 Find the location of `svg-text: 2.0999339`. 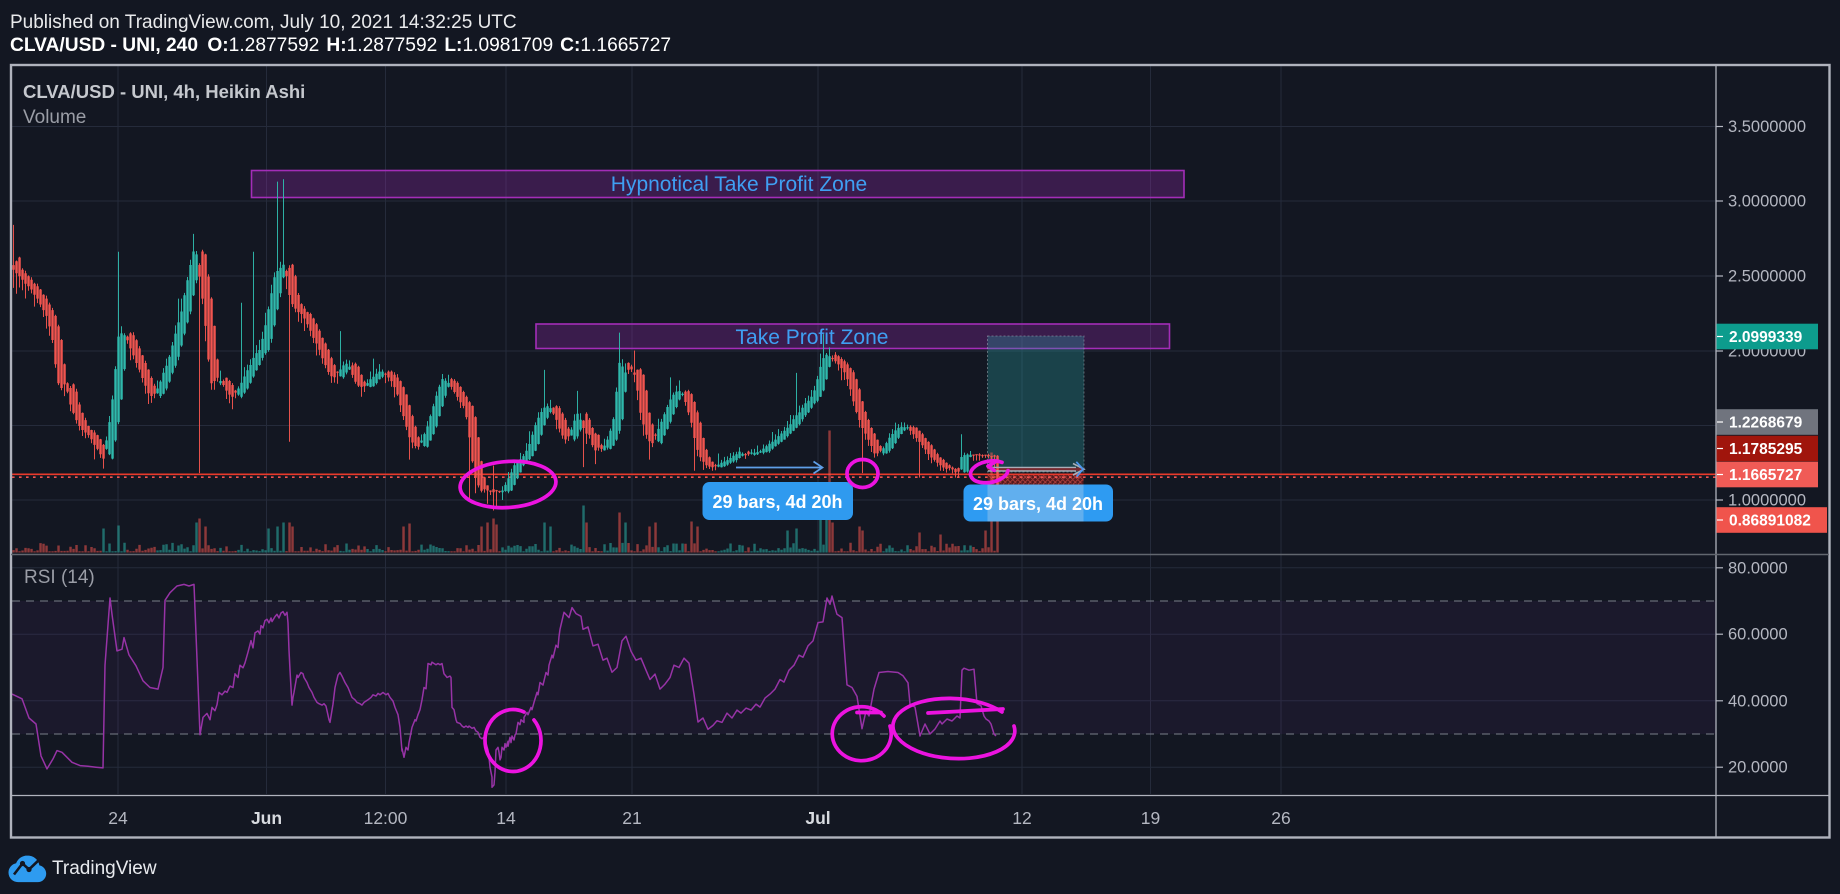

svg-text: 2.0999339 is located at coordinates (1766, 337).